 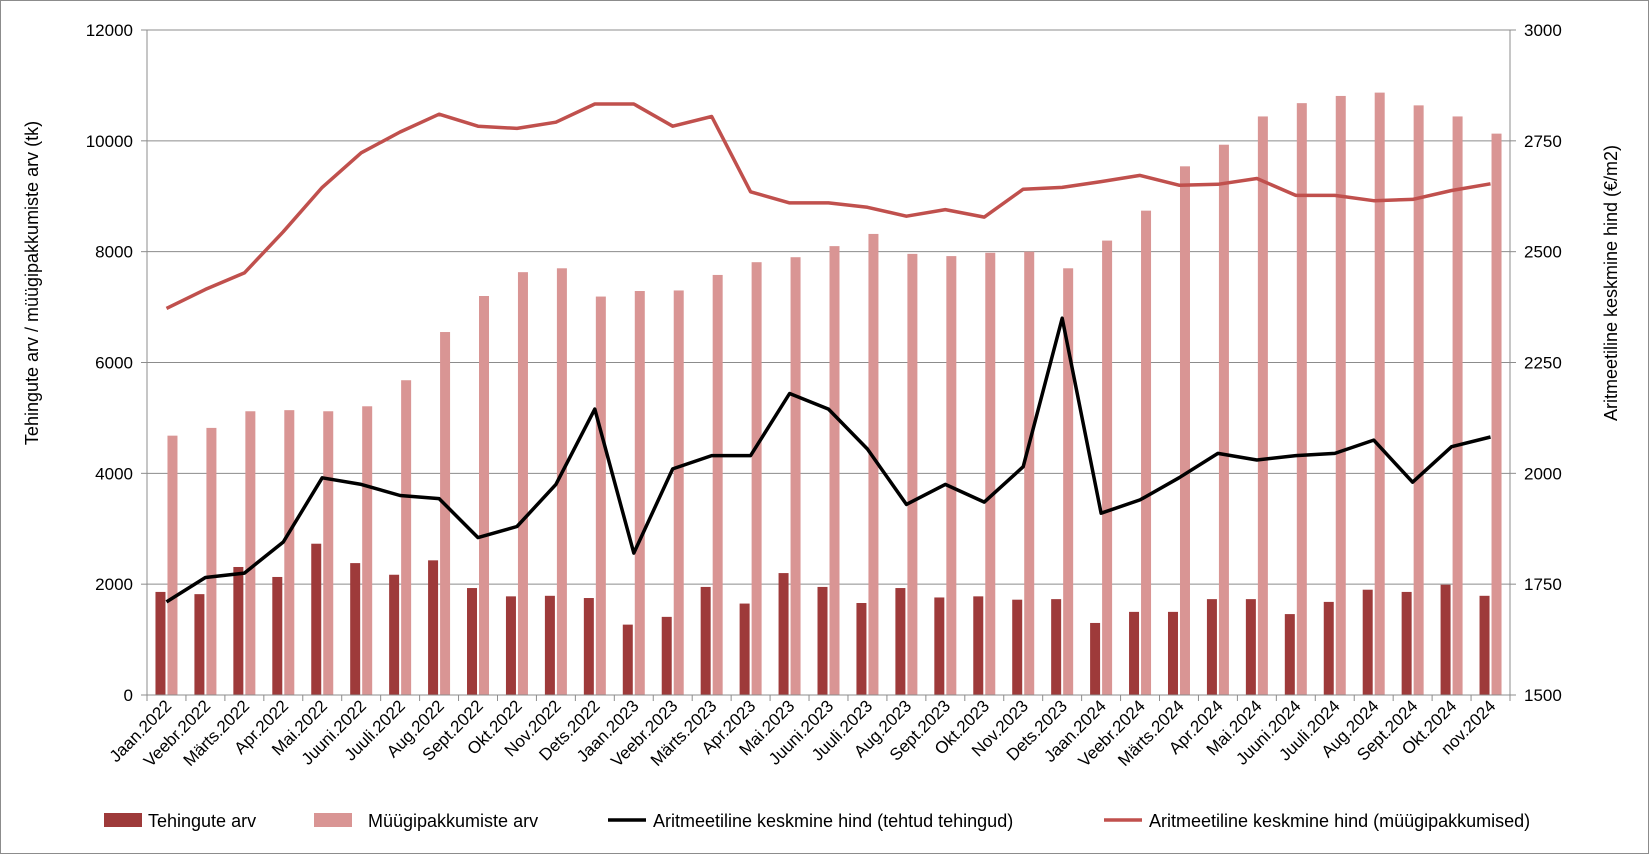 What do you see at coordinates (1543, 695) in the screenshot?
I see `y2-tick-label: 1500` at bounding box center [1543, 695].